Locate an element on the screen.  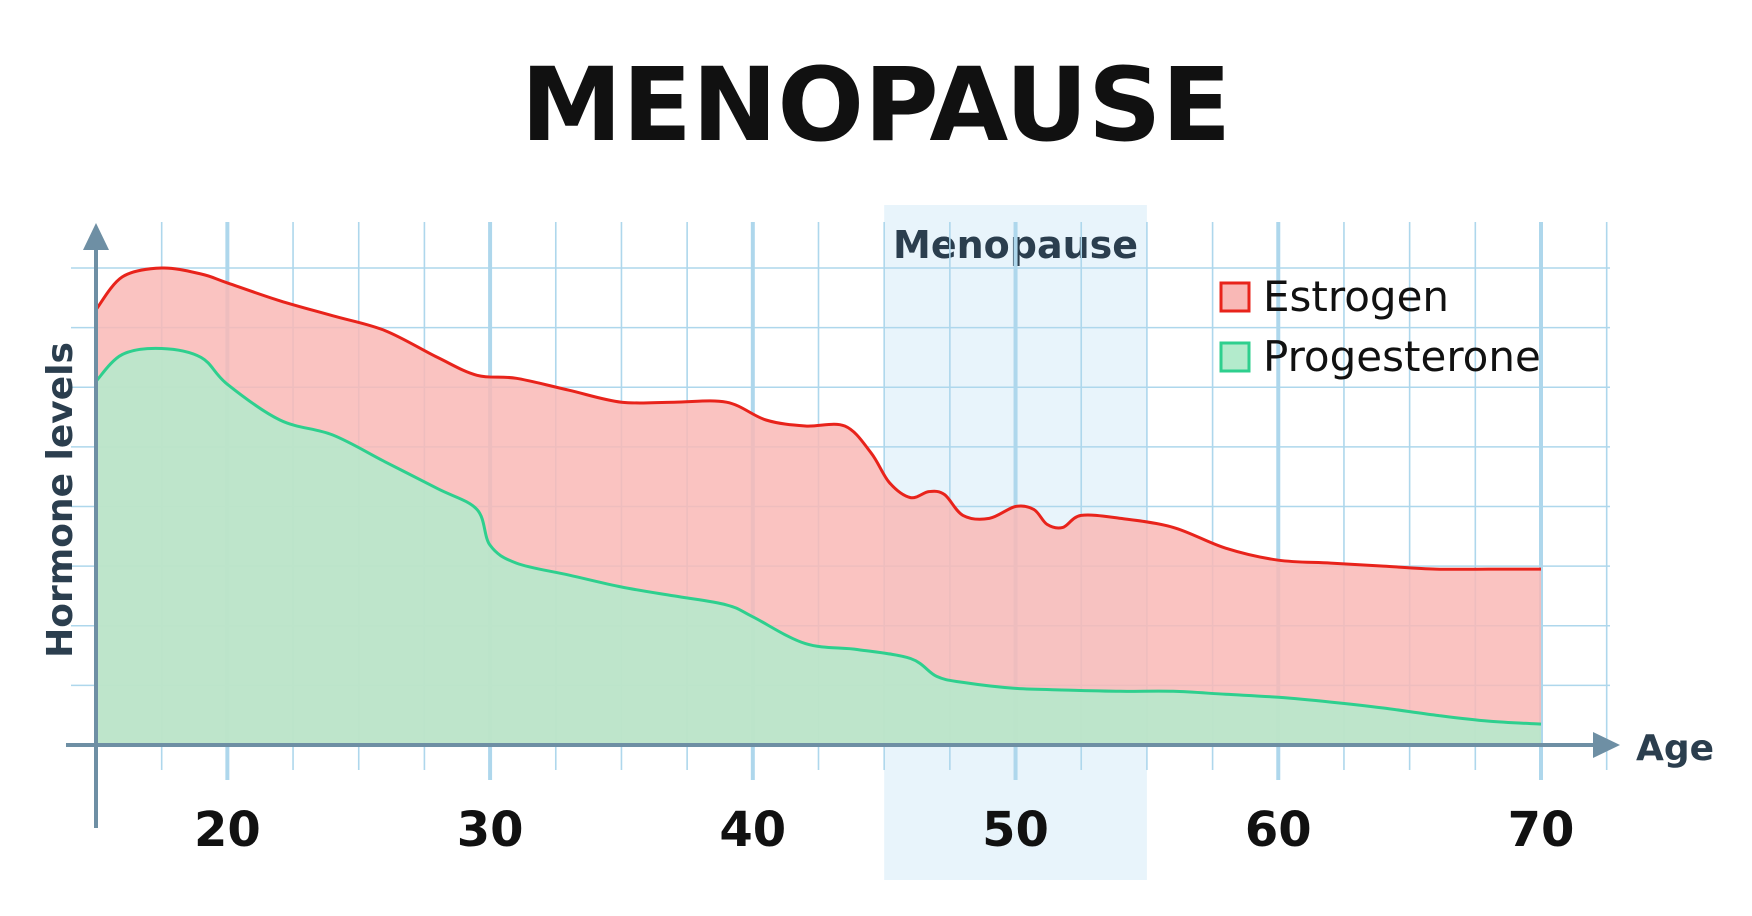
x-tick-label: 60 is located at coordinates (1278, 830).